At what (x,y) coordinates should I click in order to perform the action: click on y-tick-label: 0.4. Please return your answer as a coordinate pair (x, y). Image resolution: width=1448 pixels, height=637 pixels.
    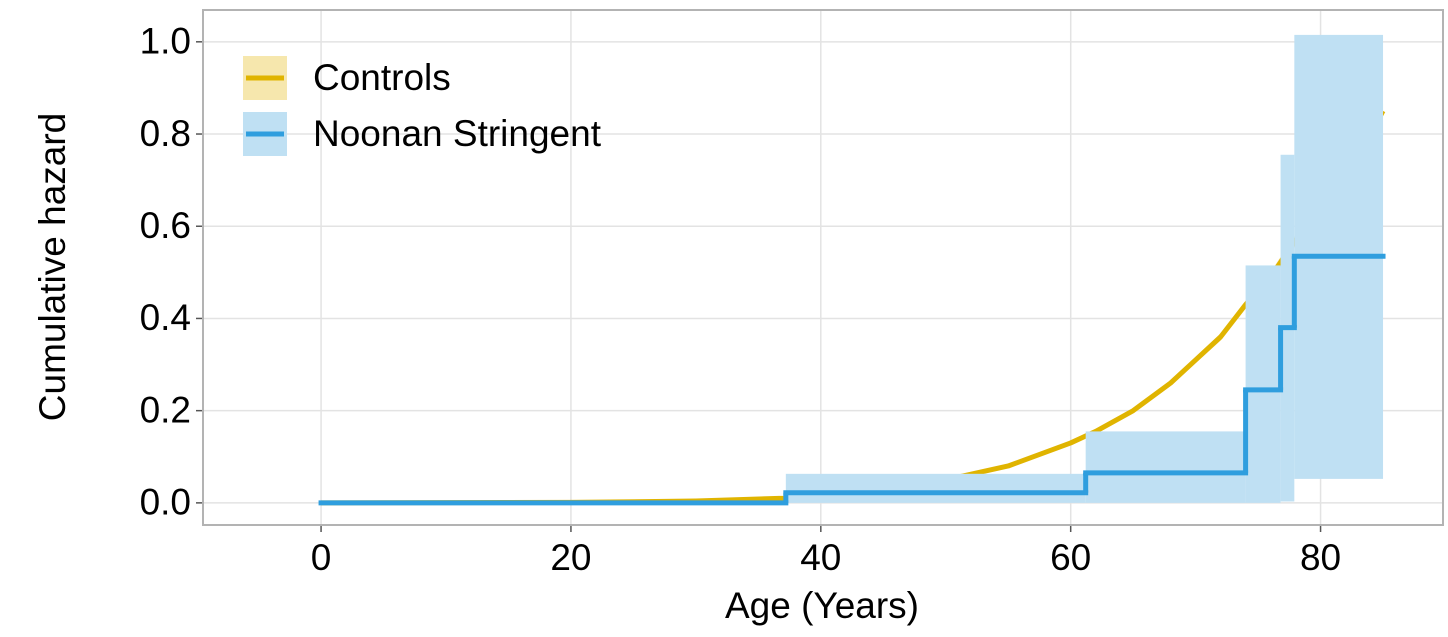
    Looking at the image, I should click on (165, 317).